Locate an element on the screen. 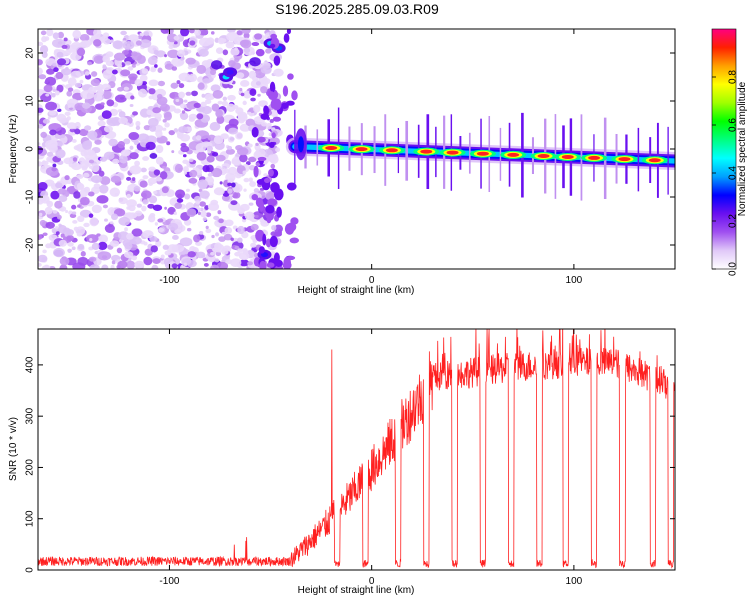 The height and width of the screenshot is (600, 750). y-tick-label: 300 is located at coordinates (30, 415).